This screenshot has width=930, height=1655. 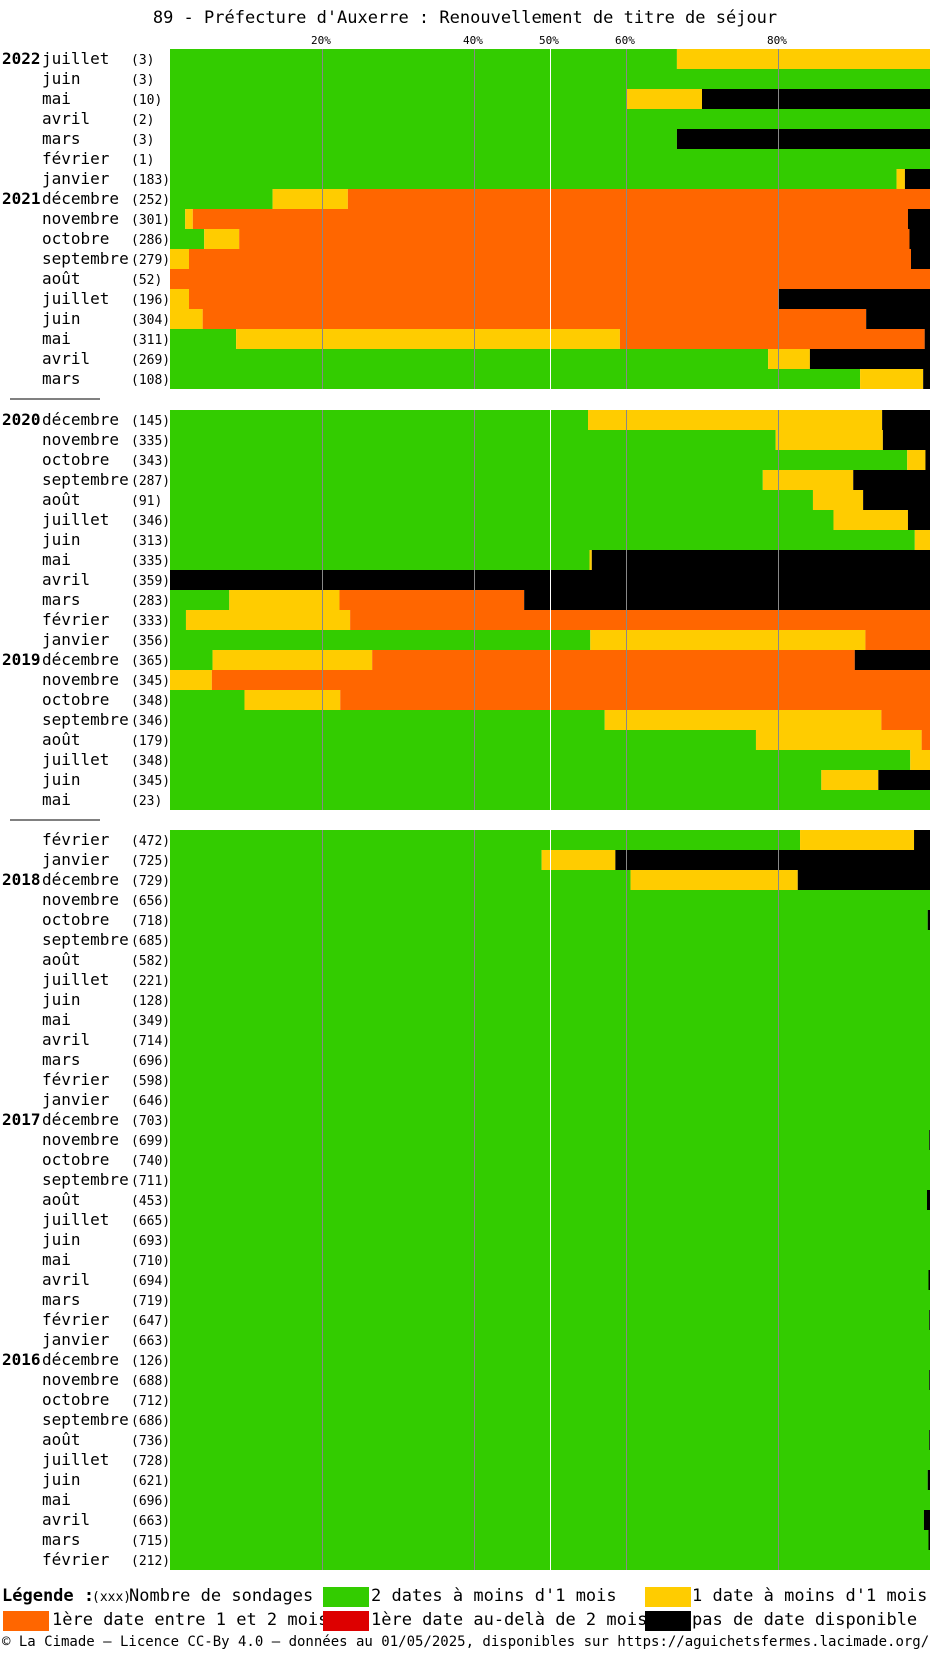 What do you see at coordinates (26, 1621) in the screenshot?
I see `legend-swatch-orange` at bounding box center [26, 1621].